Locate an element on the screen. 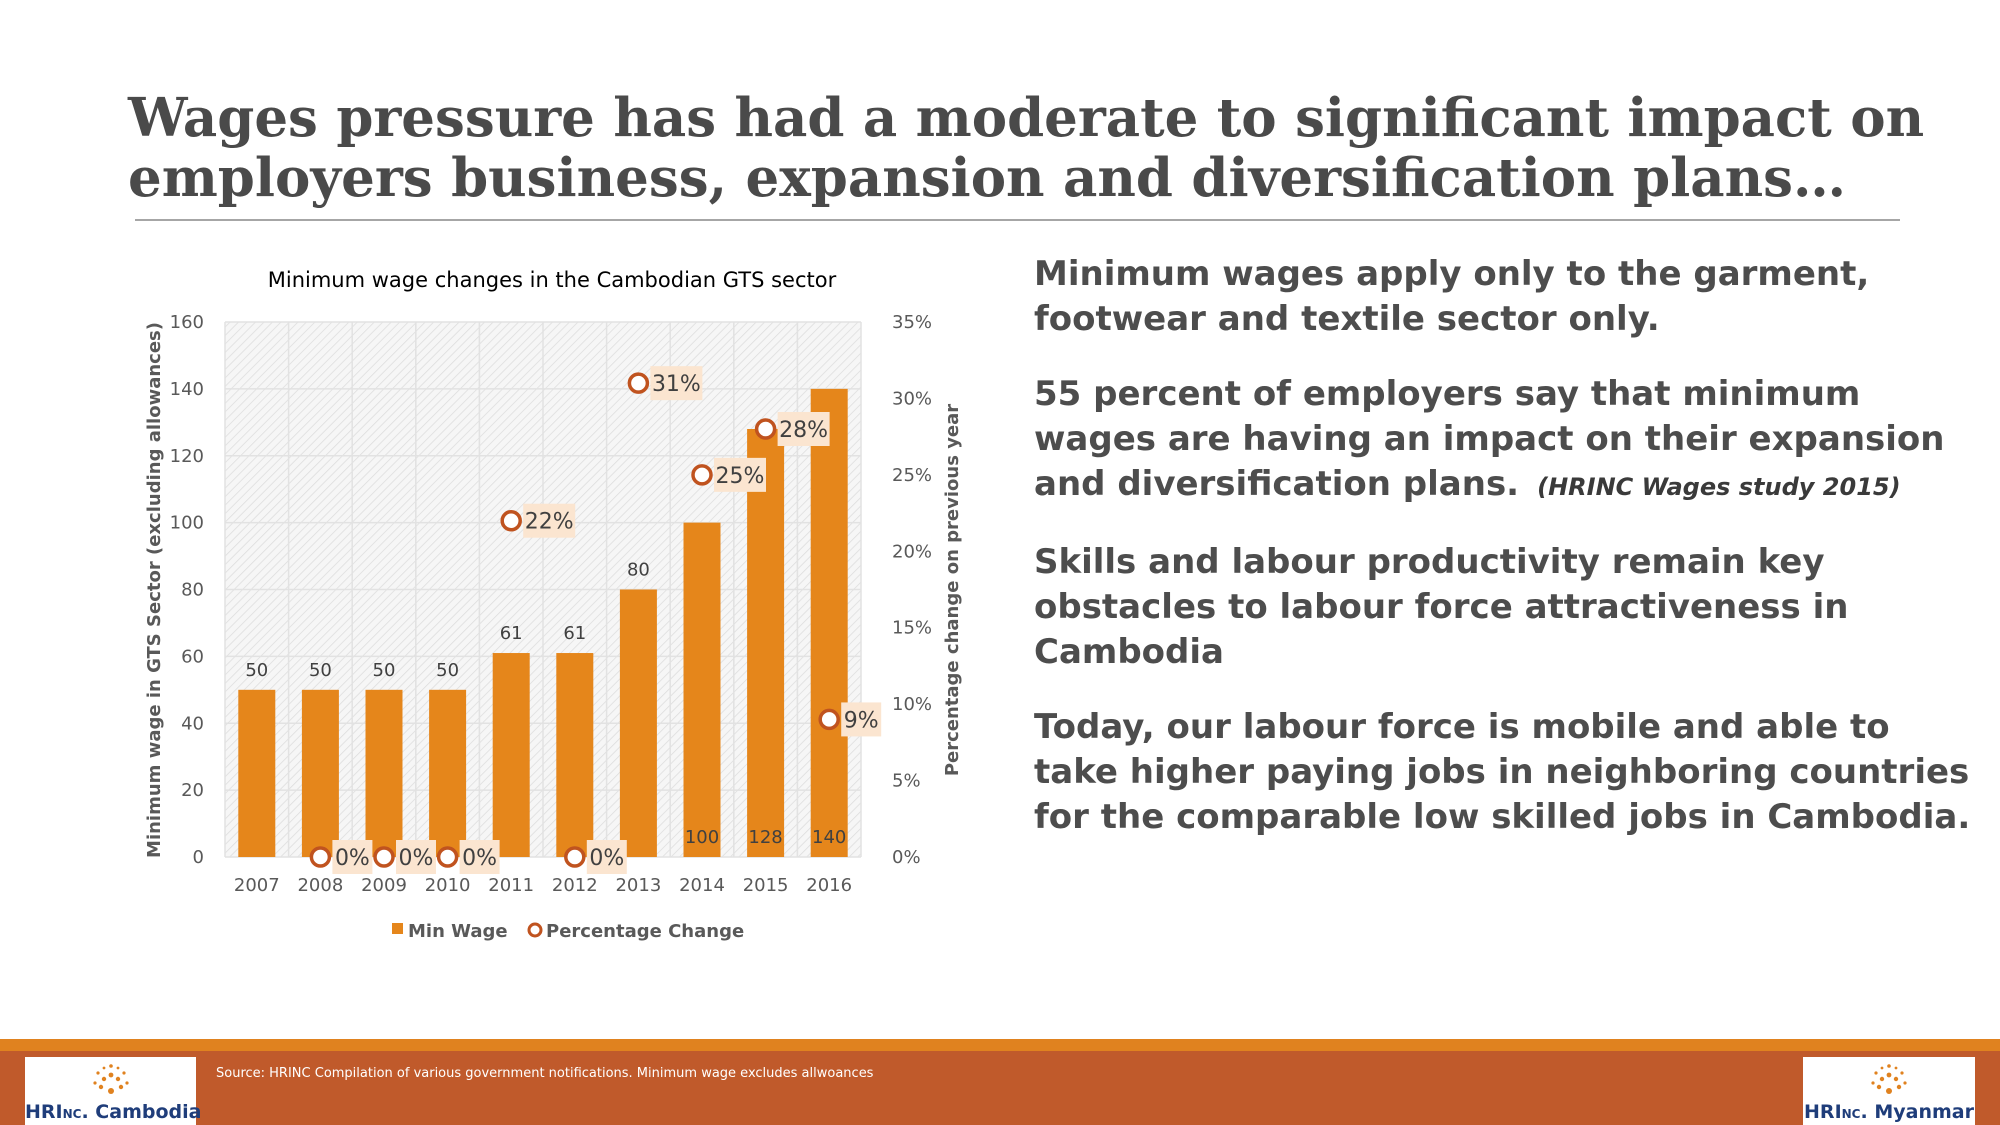 Image resolution: width=2000 pixels, height=1125 pixels. pct-marker-2008 is located at coordinates (320, 857).